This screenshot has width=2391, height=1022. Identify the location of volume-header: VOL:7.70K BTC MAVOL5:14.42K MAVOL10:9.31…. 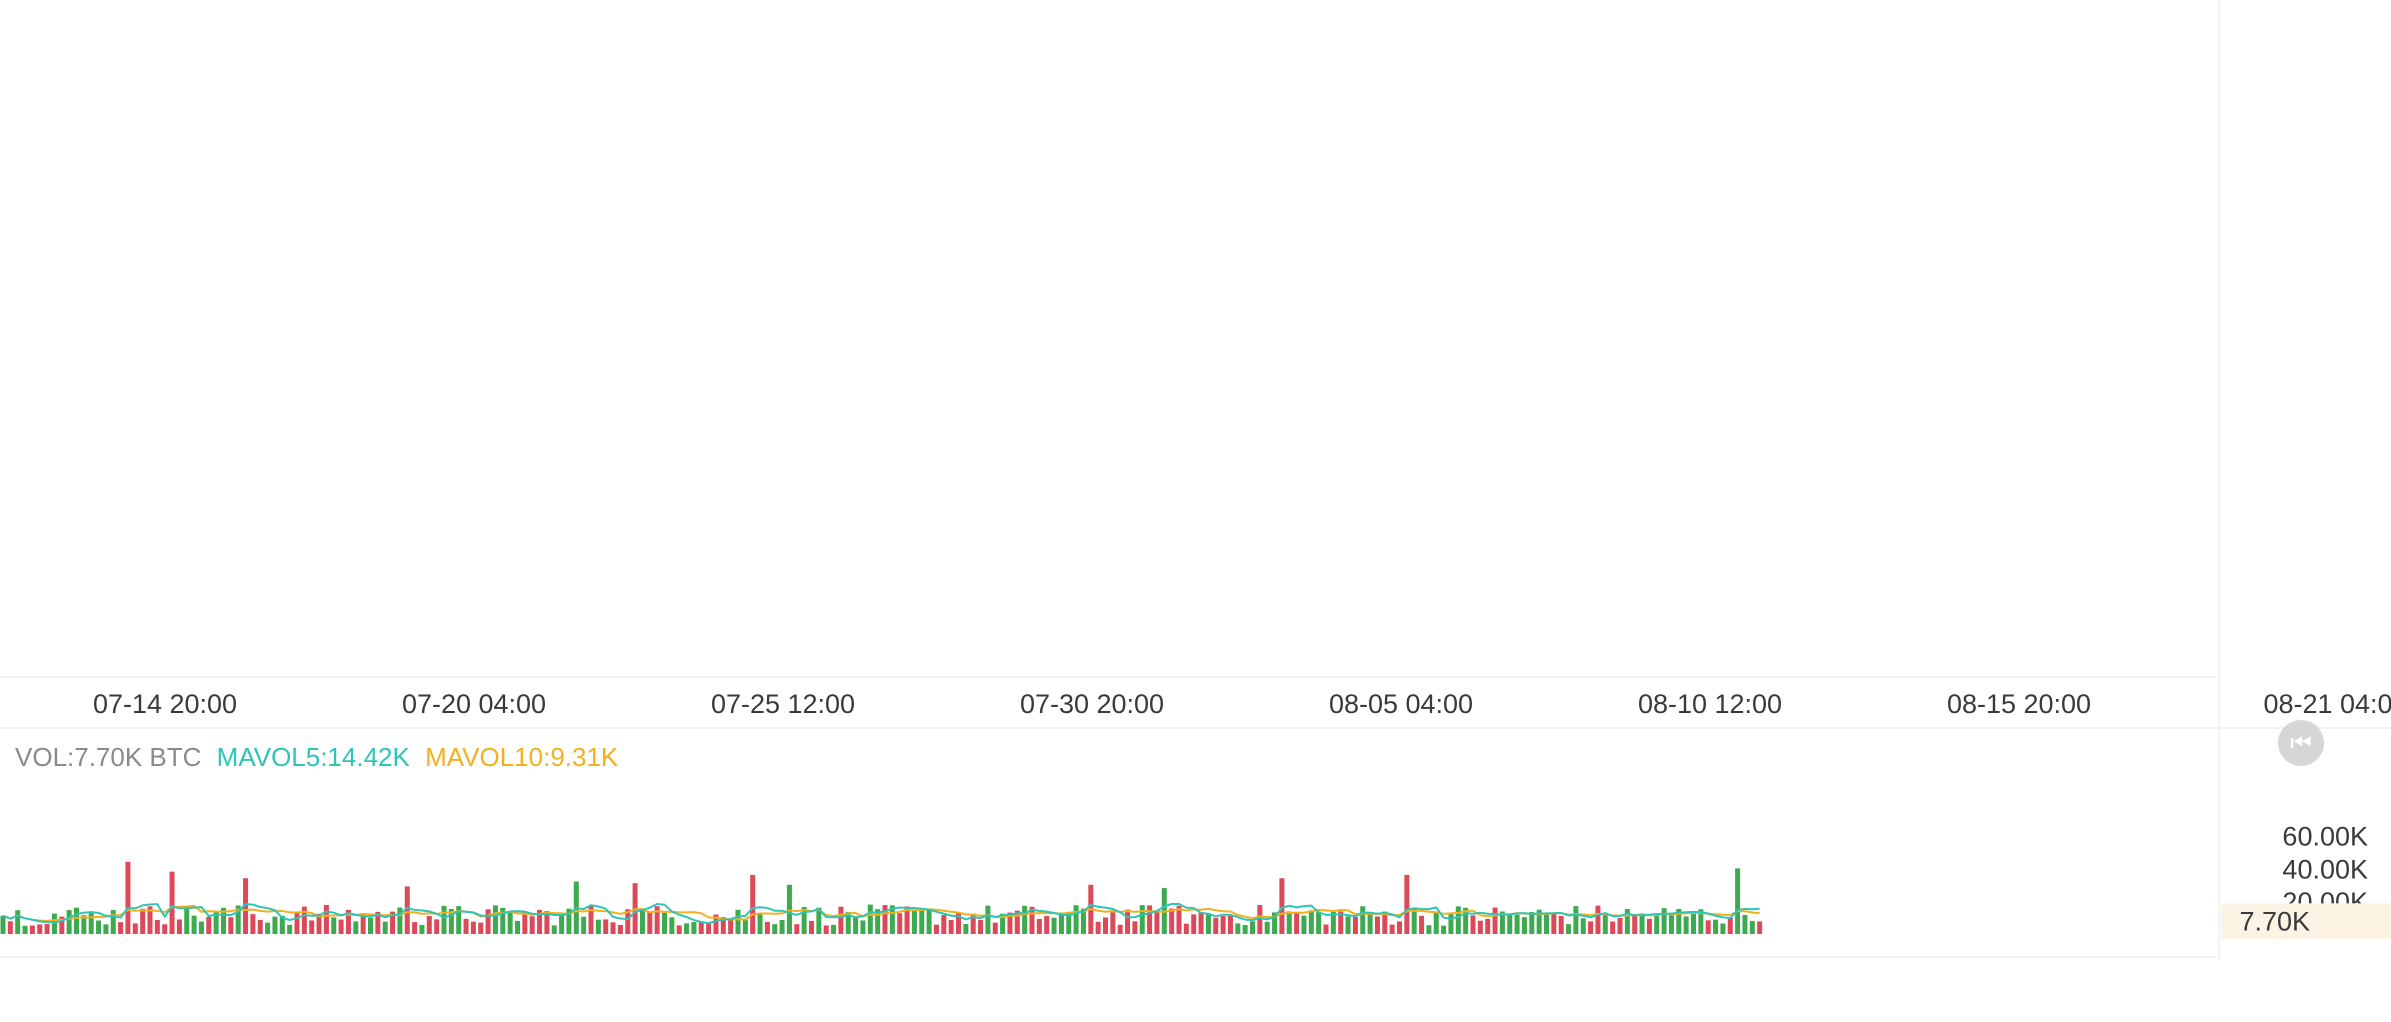
(320, 757).